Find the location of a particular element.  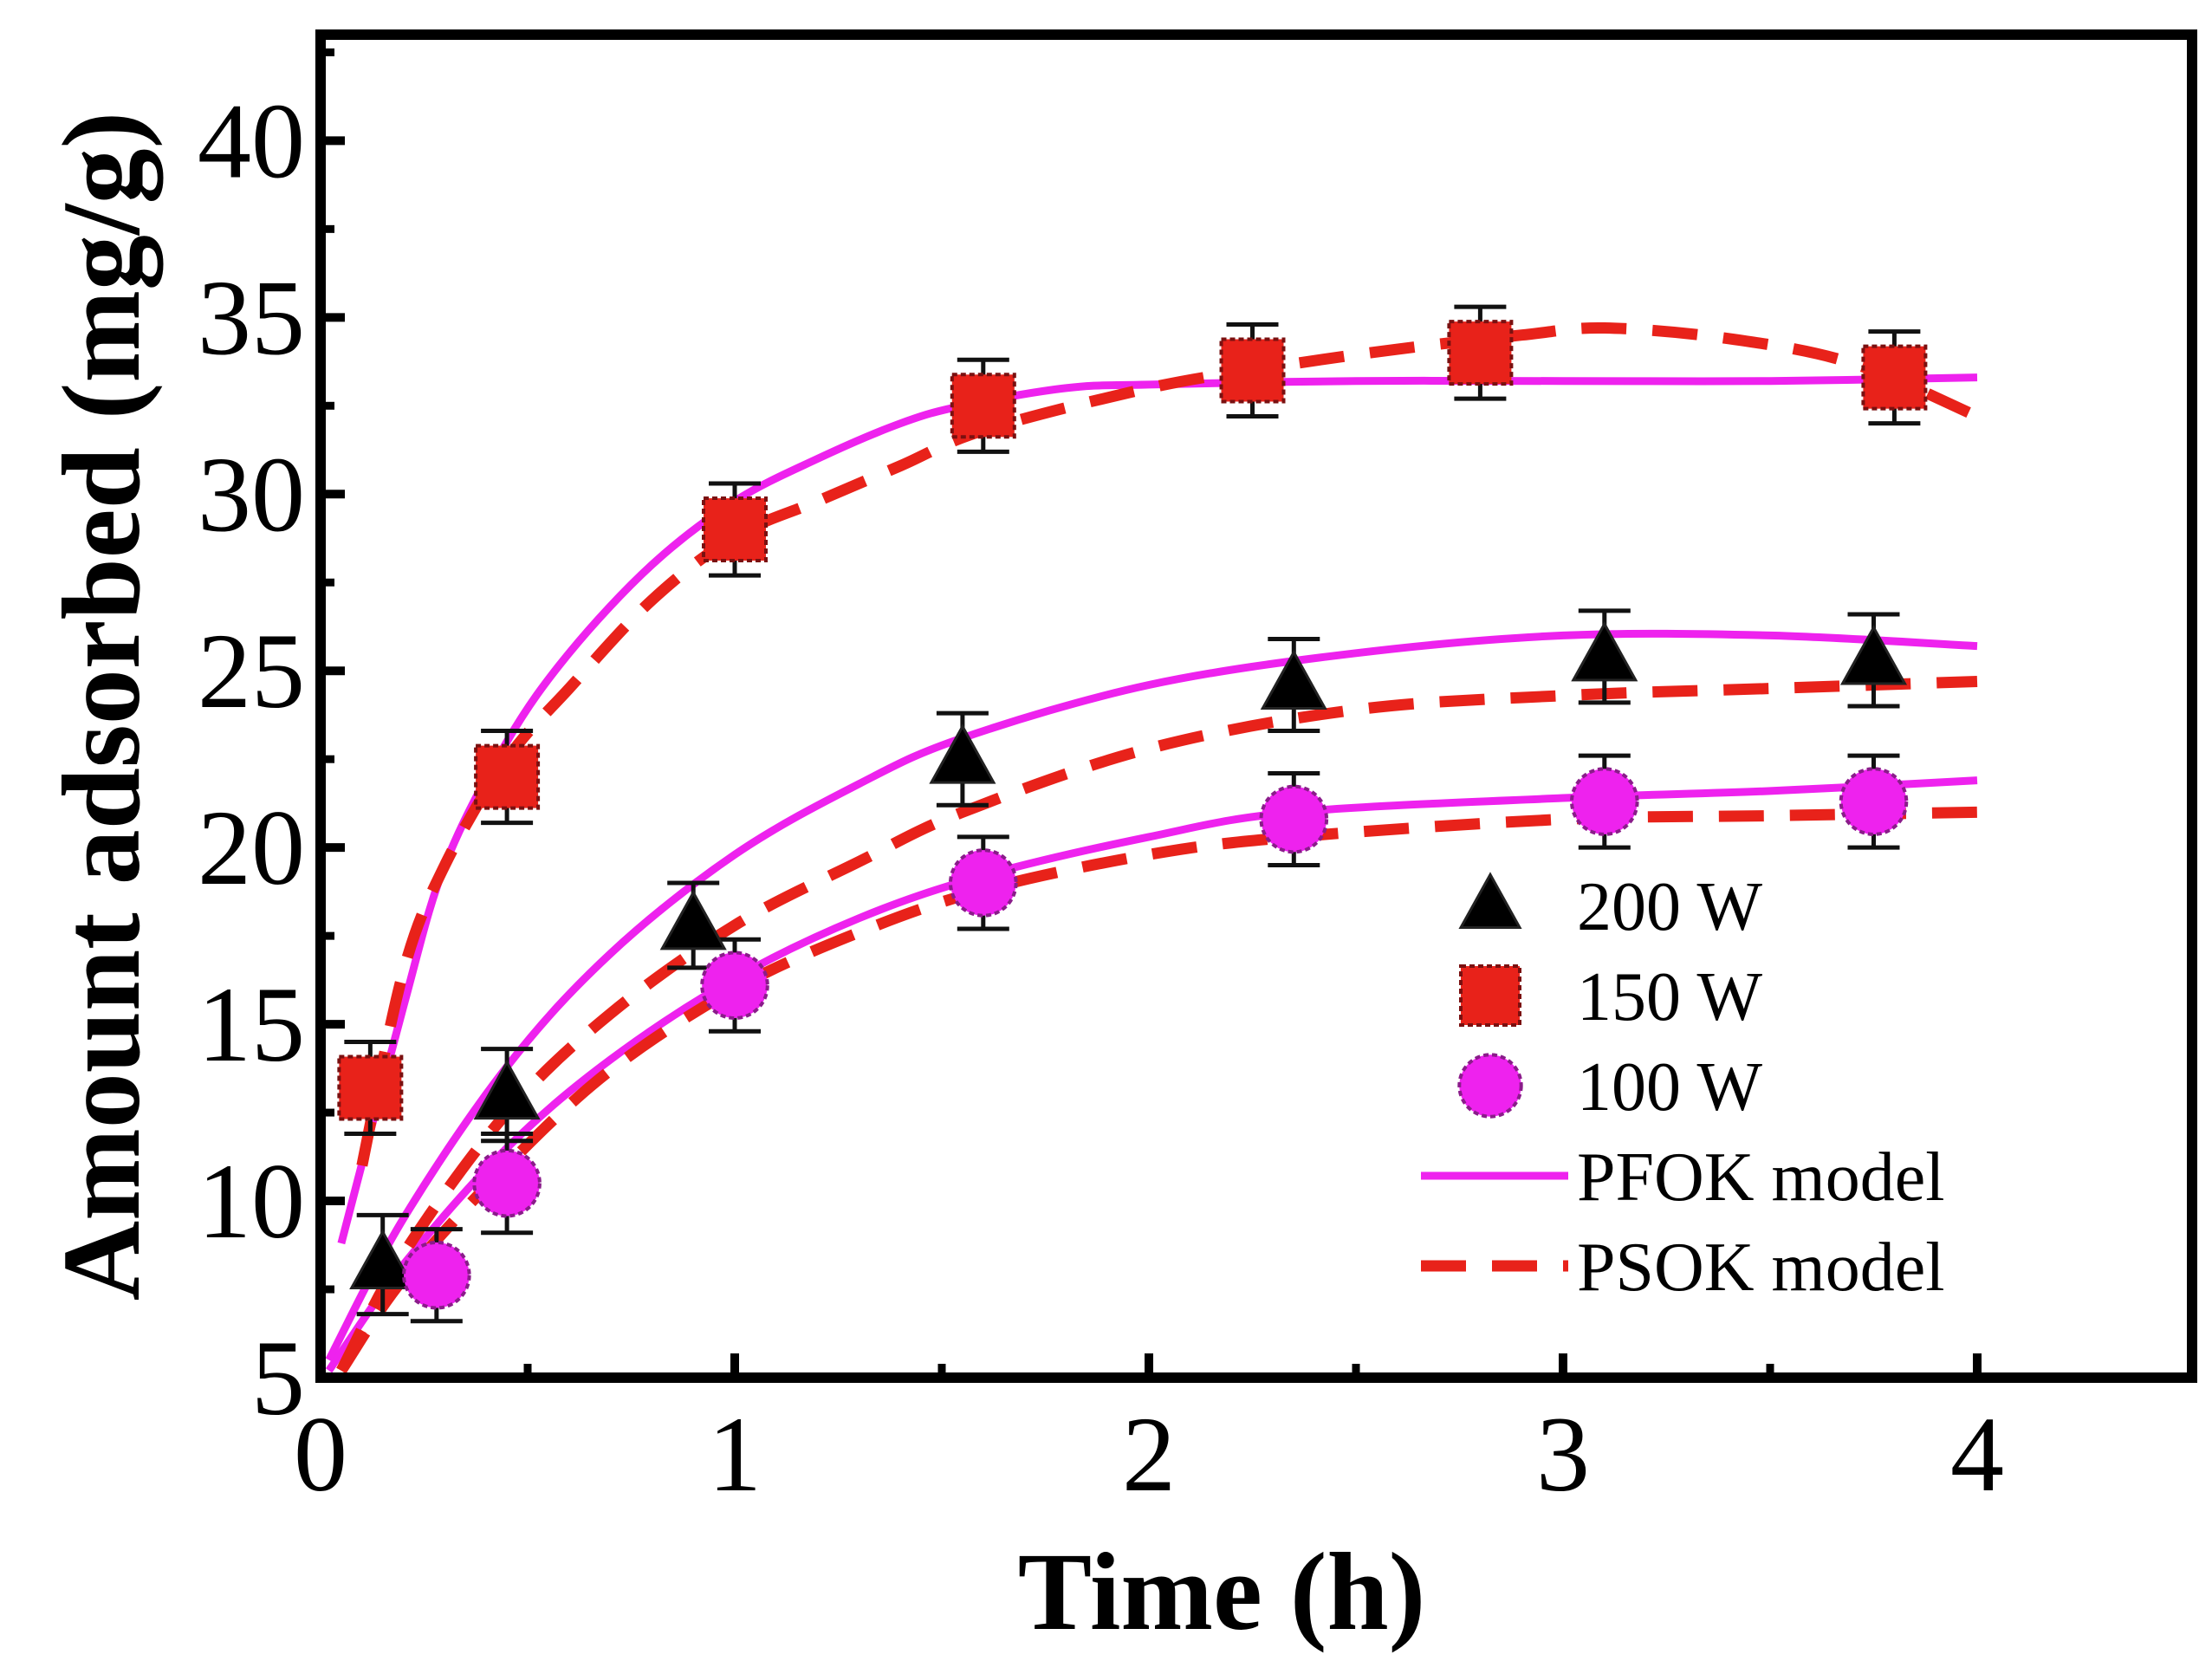

x-tick-label: 0 is located at coordinates (320, 1454).